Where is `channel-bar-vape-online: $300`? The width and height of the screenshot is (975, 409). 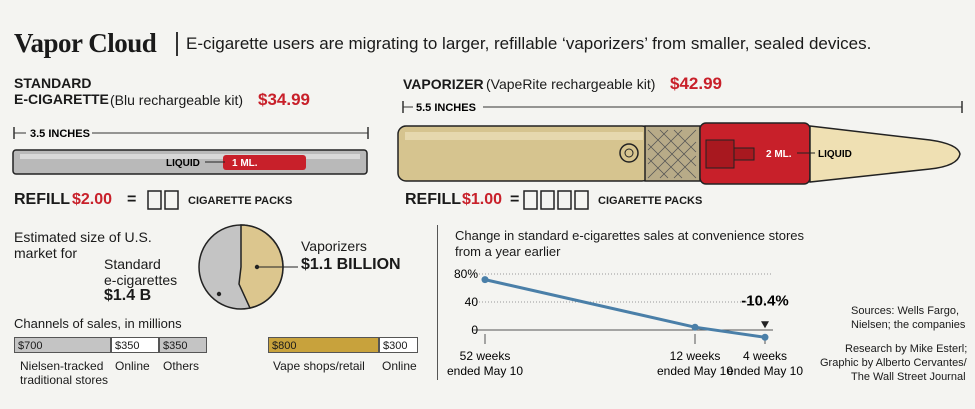 channel-bar-vape-online: $300 is located at coordinates (398, 345).